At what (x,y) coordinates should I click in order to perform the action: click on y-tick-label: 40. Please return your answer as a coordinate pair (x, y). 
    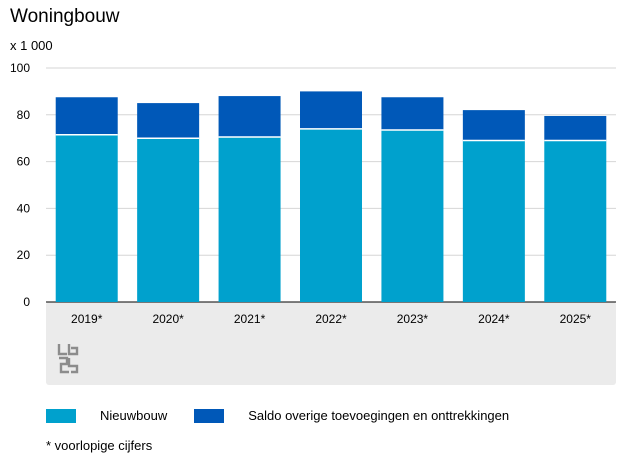
    Looking at the image, I should click on (24, 208).